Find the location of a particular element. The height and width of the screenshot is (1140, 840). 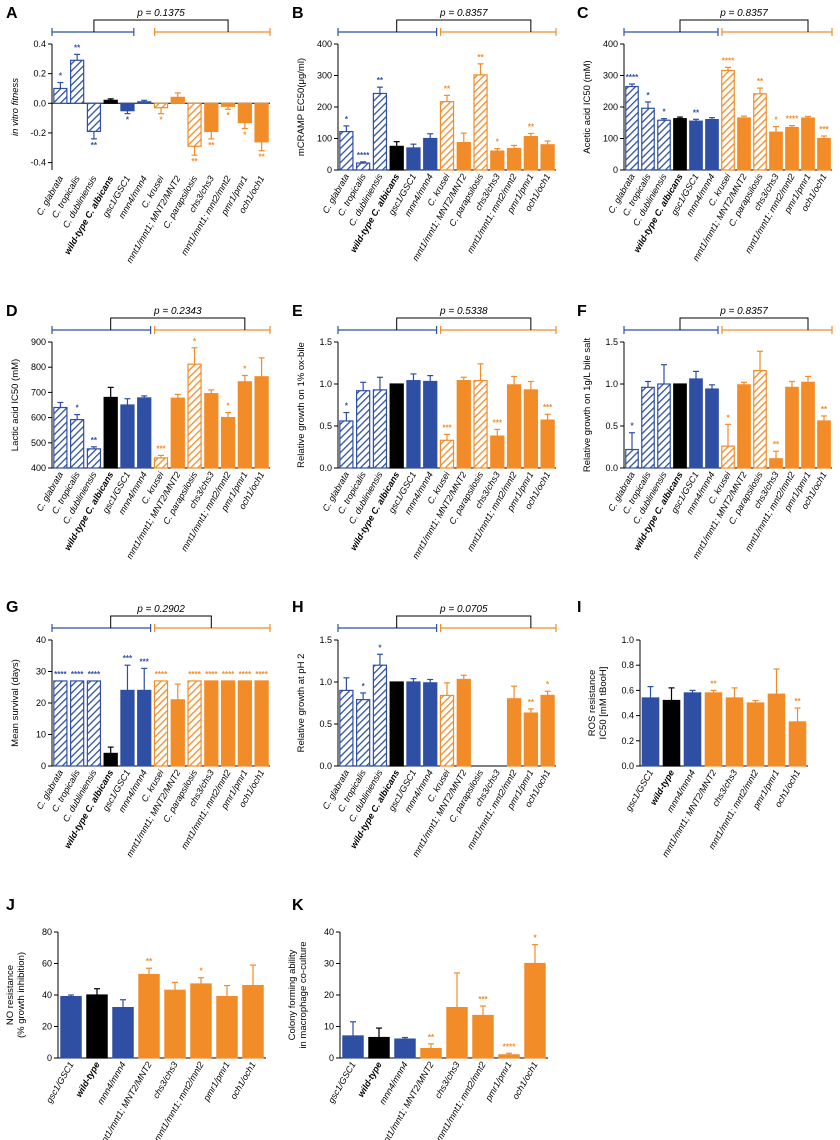

significance-label: *** is located at coordinates (548, 407).